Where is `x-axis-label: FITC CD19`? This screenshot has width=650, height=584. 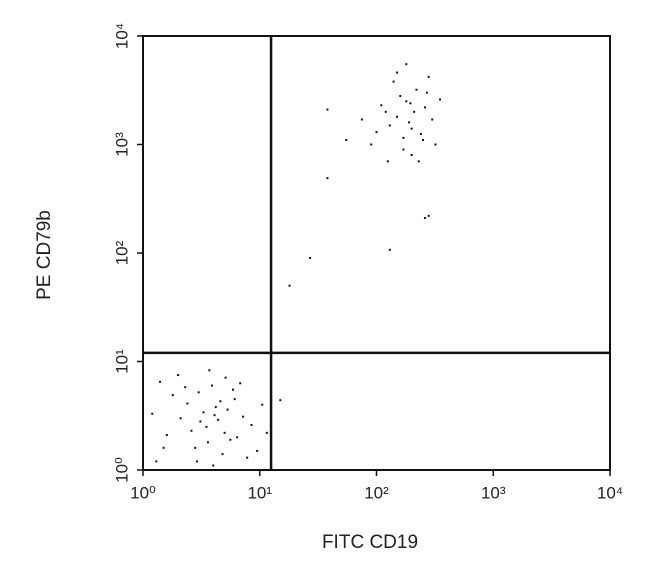
x-axis-label: FITC CD19 is located at coordinates (370, 542).